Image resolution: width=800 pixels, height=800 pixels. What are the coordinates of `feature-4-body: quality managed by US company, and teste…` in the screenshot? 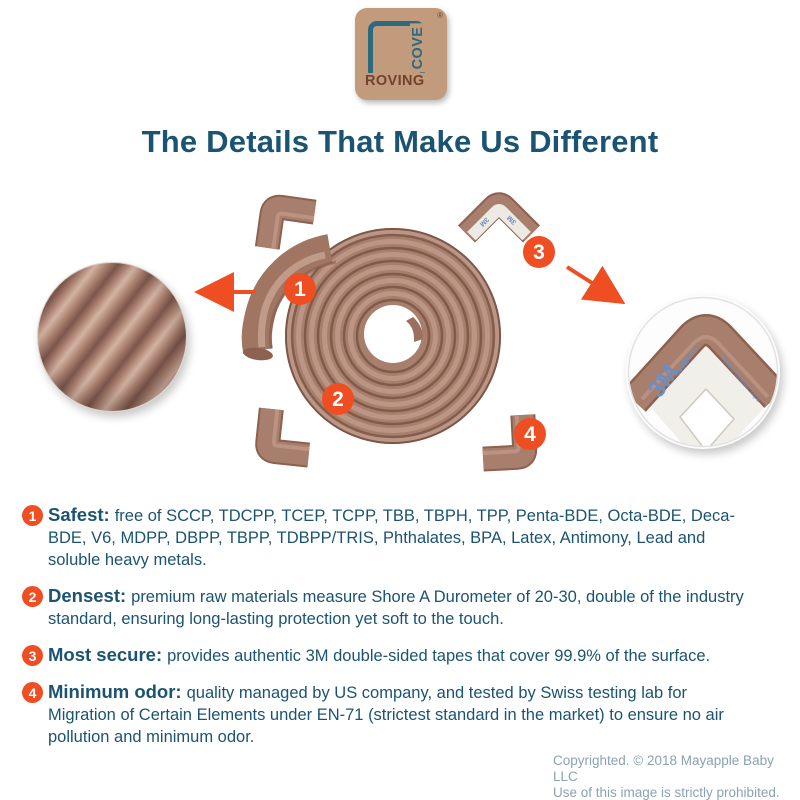 It's located at (386, 715).